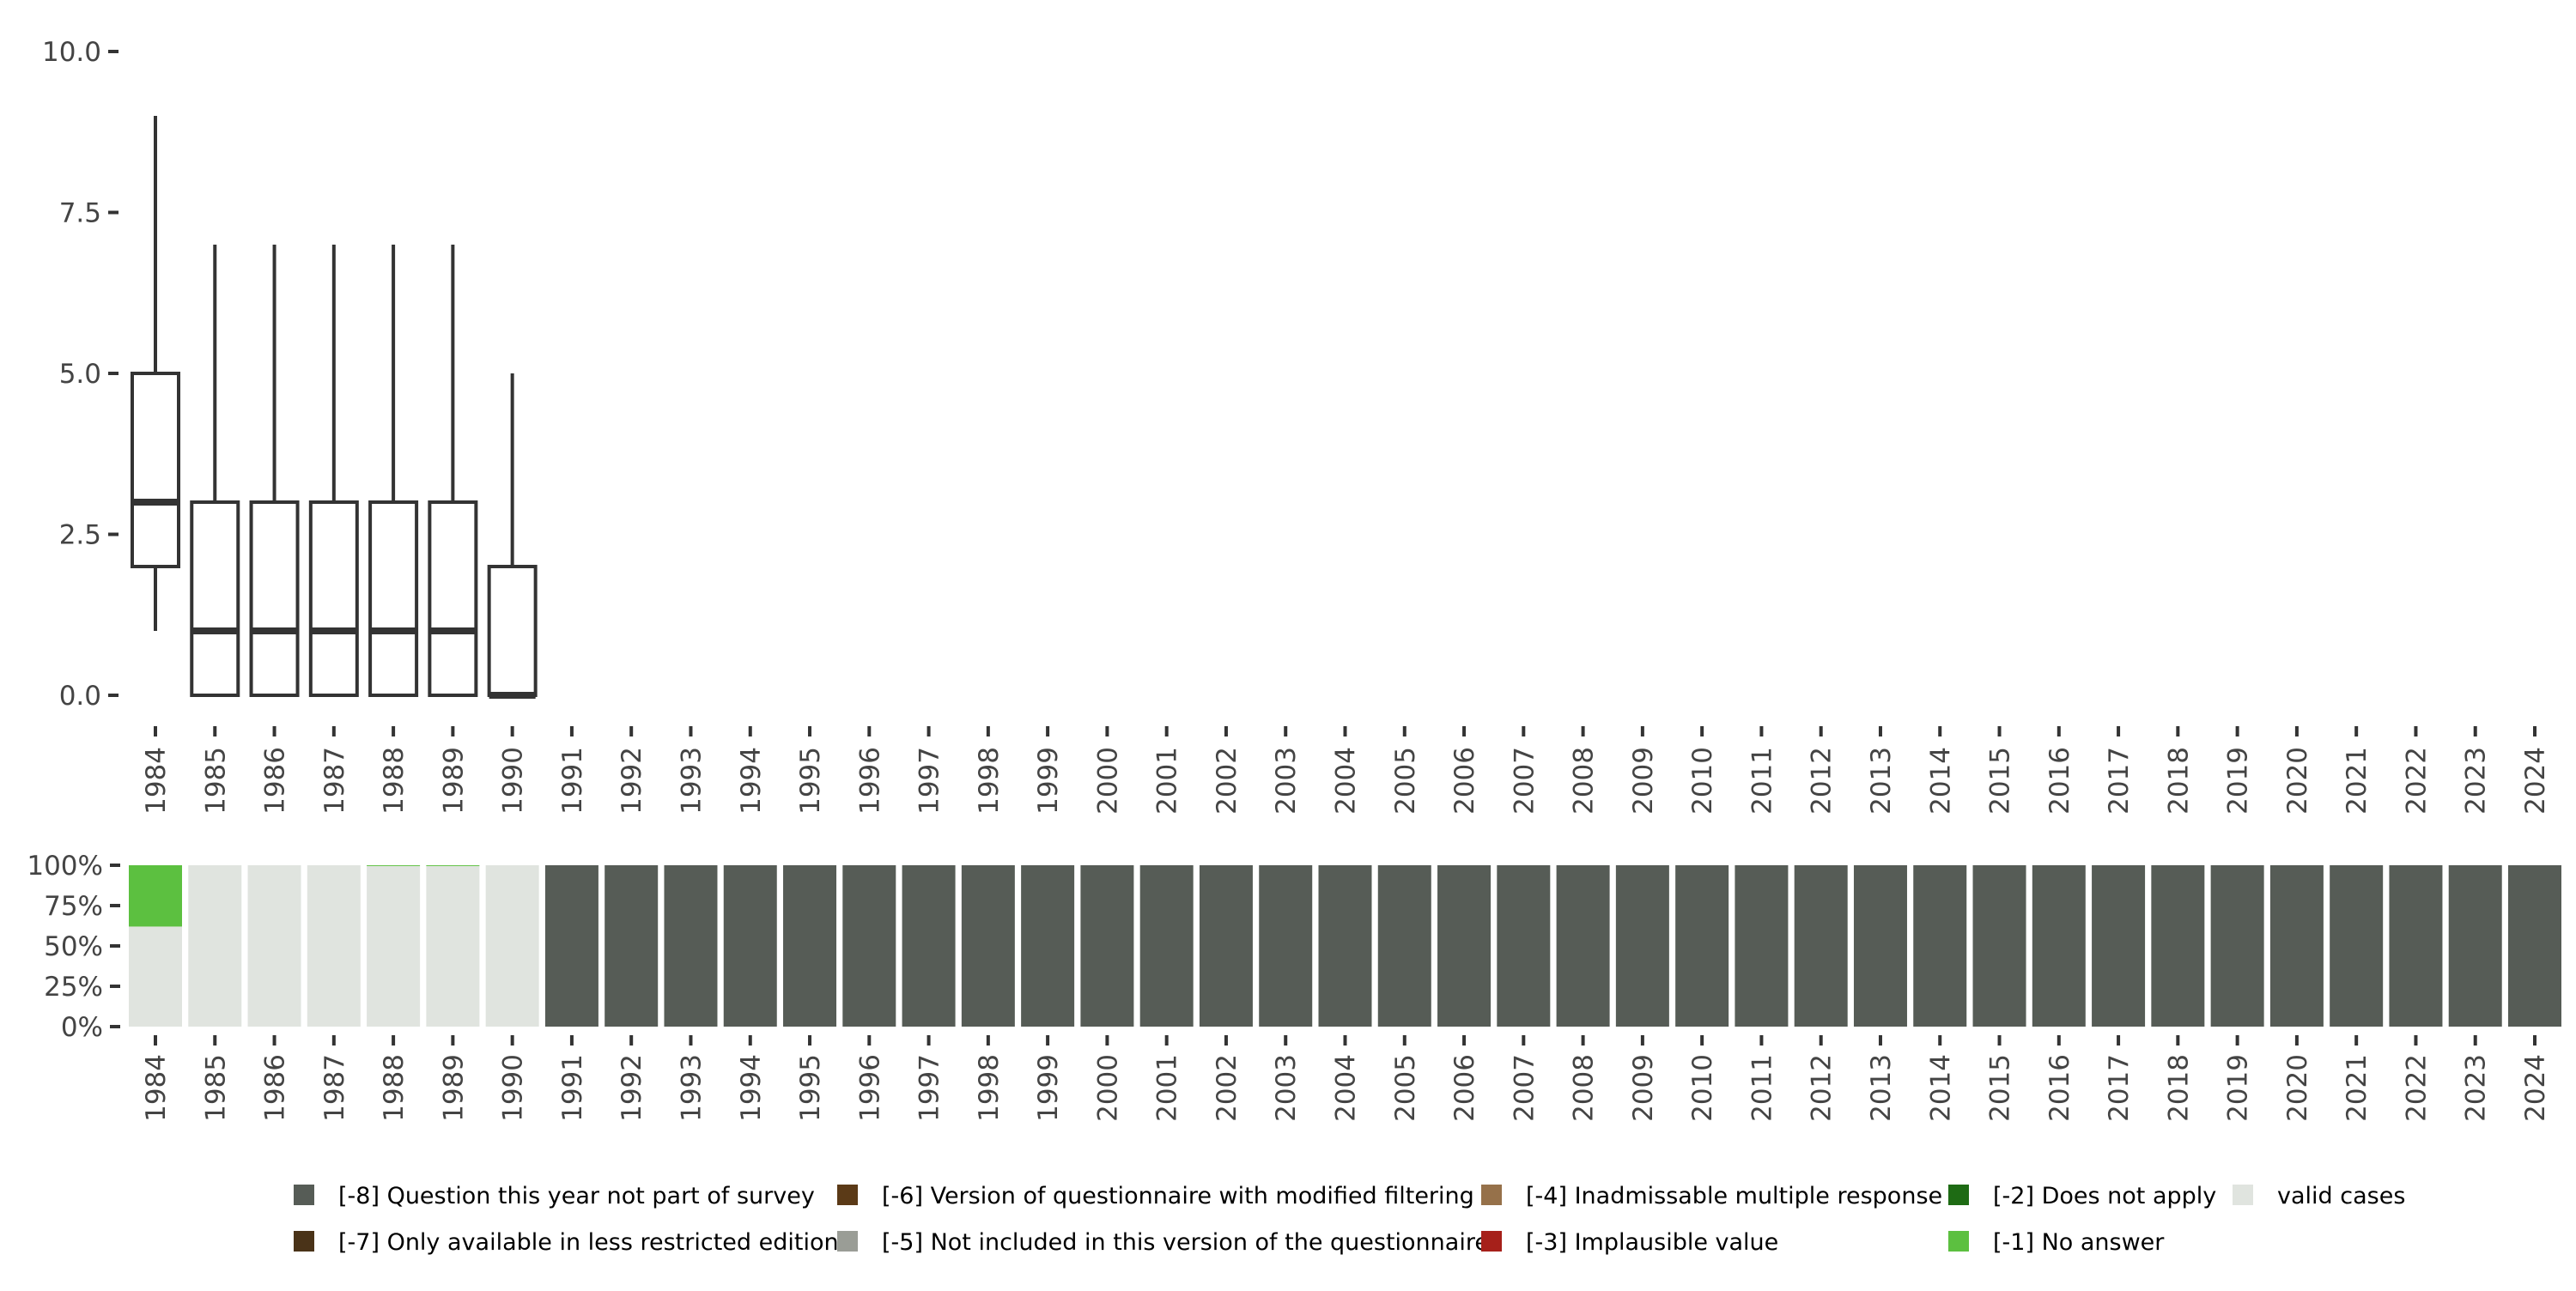 Image resolution: width=2576 pixels, height=1291 pixels. I want to click on x-tick-label: 1995, so click(810, 781).